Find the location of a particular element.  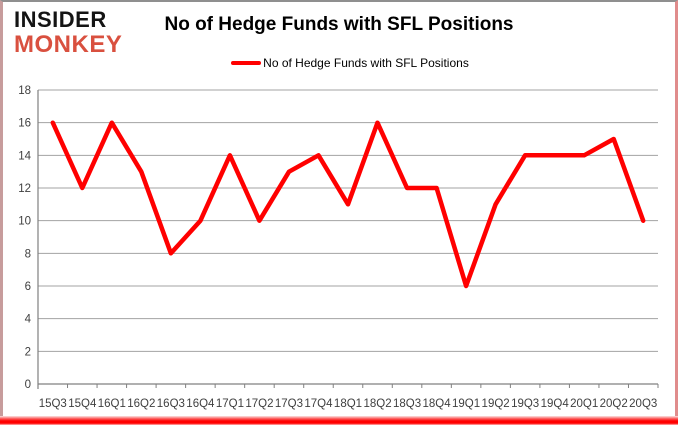

legend-entry: No of Hedge Funds with SFL Positions is located at coordinates (350, 63).